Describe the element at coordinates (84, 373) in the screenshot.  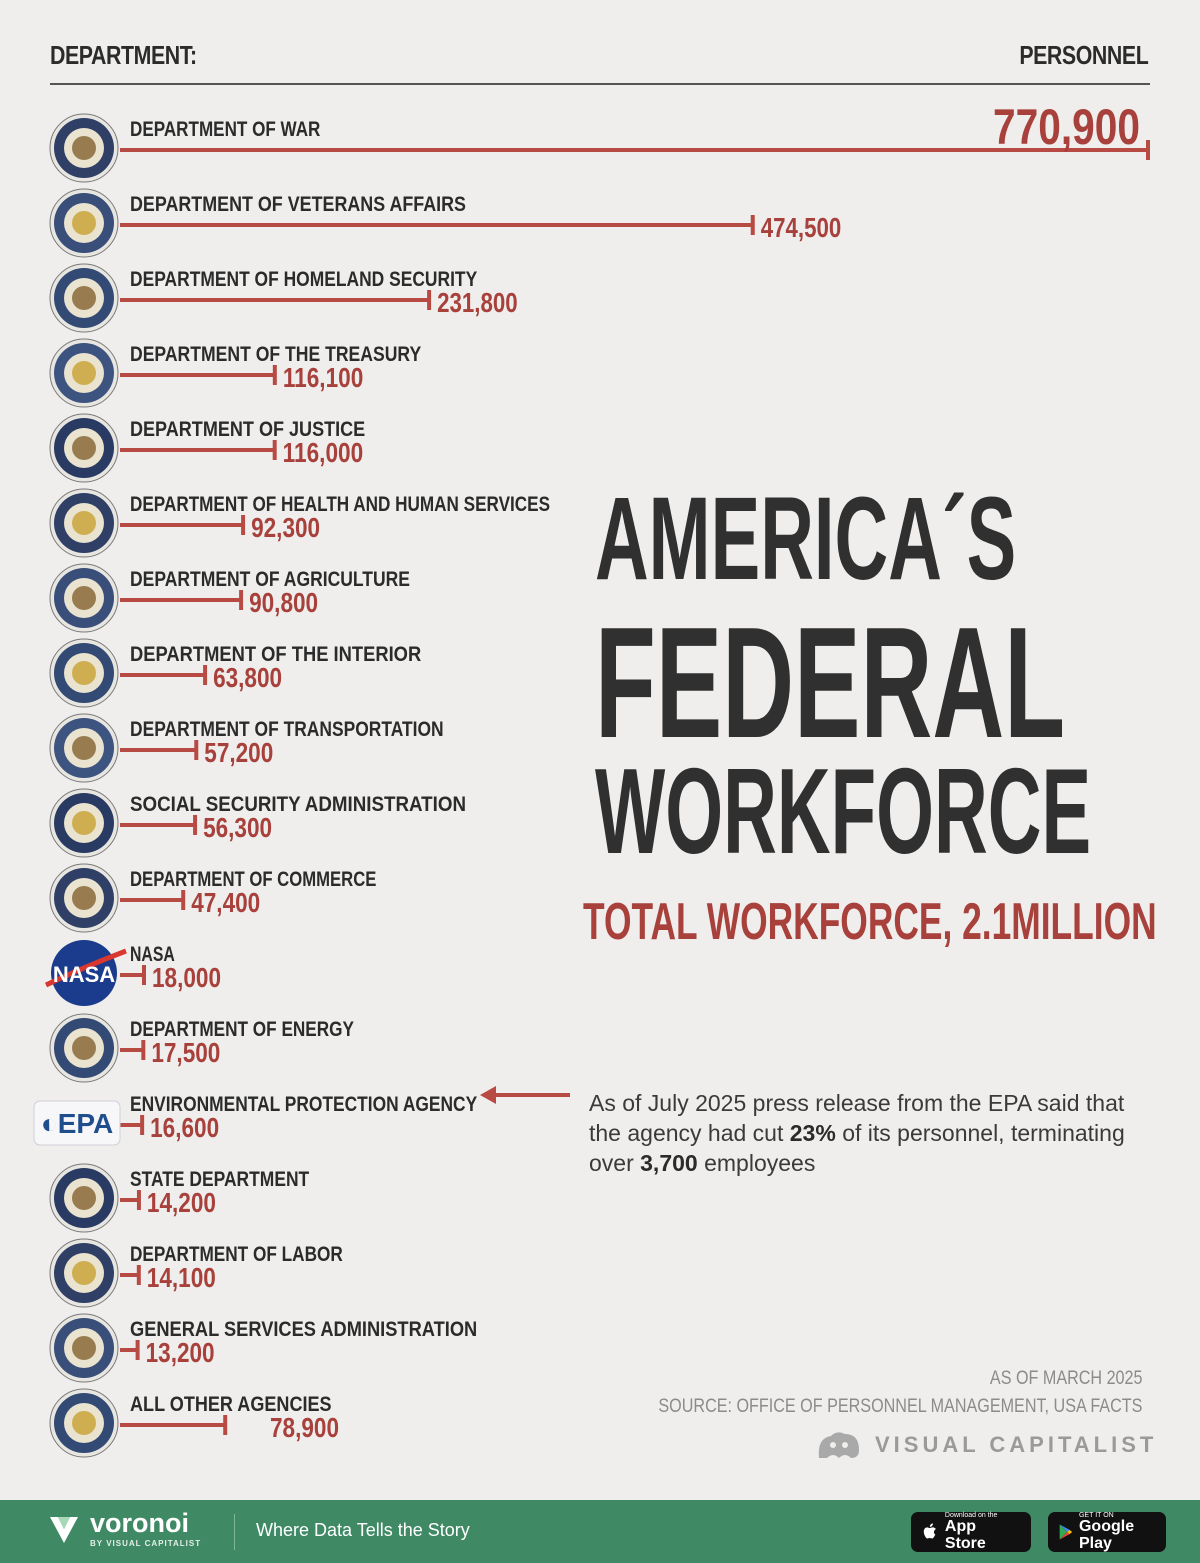
I see `treasury-seal-emblem` at that location.